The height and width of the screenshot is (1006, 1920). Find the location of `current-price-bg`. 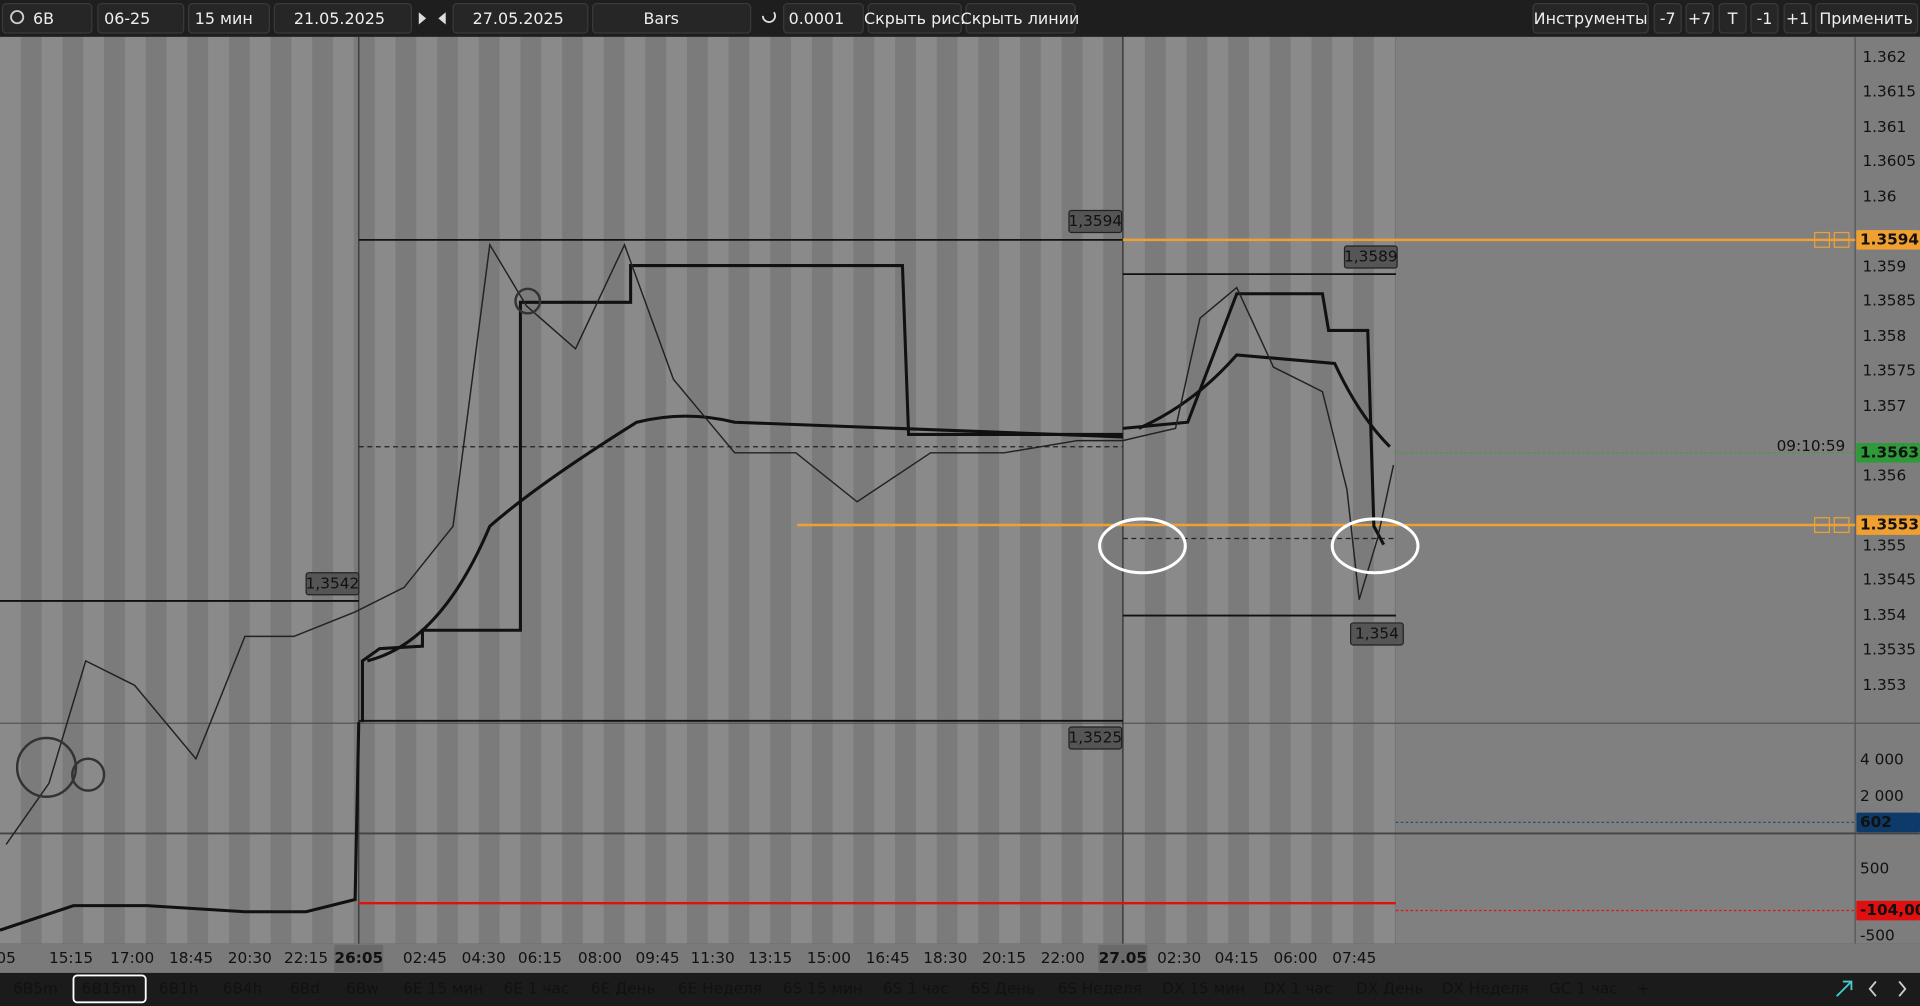

current-price-bg is located at coordinates (1888, 453).